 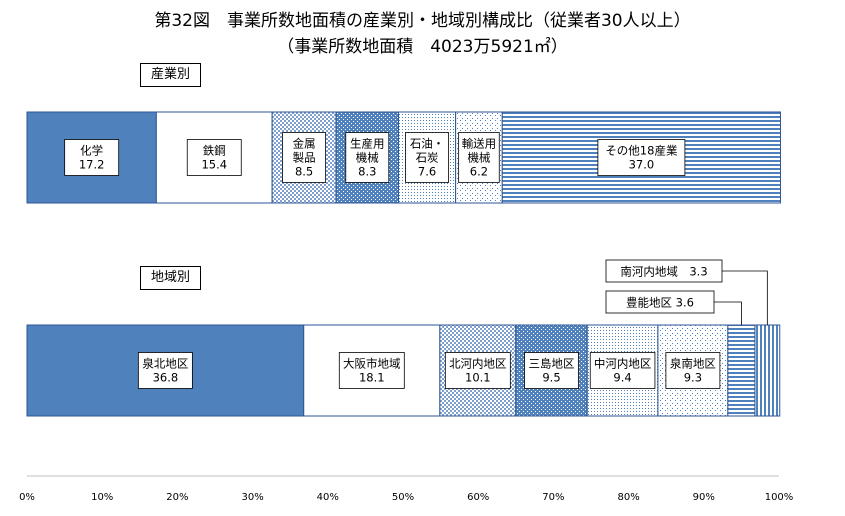 I want to click on data-label: 9.4, so click(x=622, y=378).